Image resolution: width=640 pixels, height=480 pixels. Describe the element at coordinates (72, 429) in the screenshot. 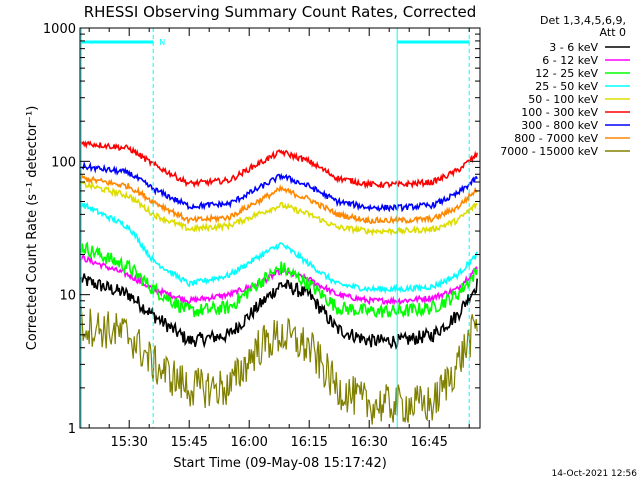

I see `y-tick-label: 1` at that location.